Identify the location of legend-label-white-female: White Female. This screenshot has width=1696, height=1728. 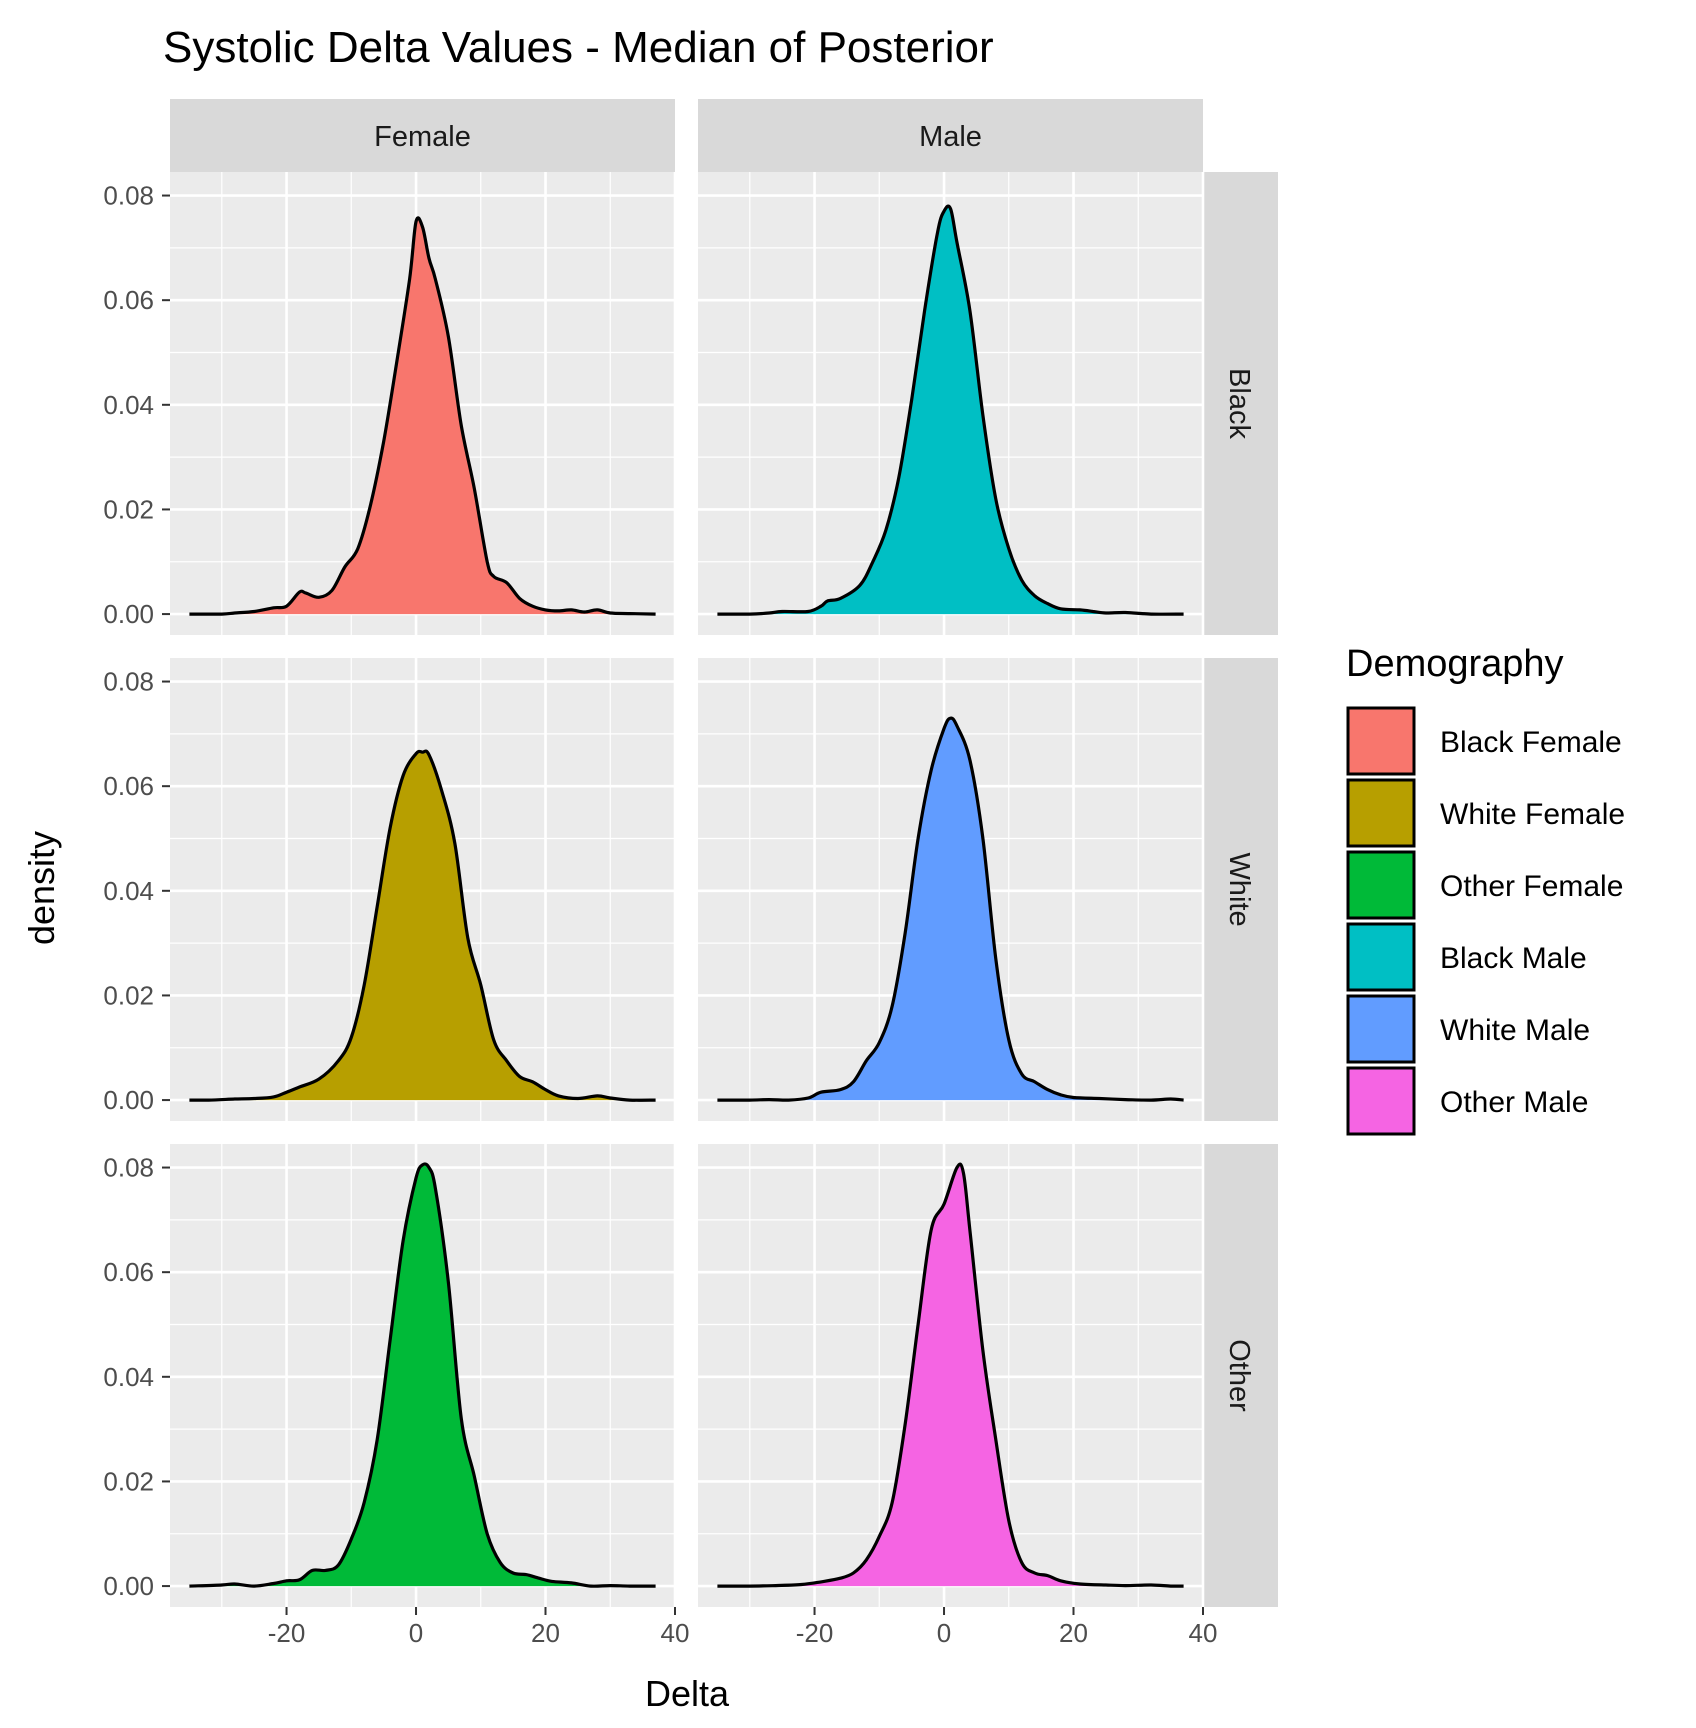
(1532, 814).